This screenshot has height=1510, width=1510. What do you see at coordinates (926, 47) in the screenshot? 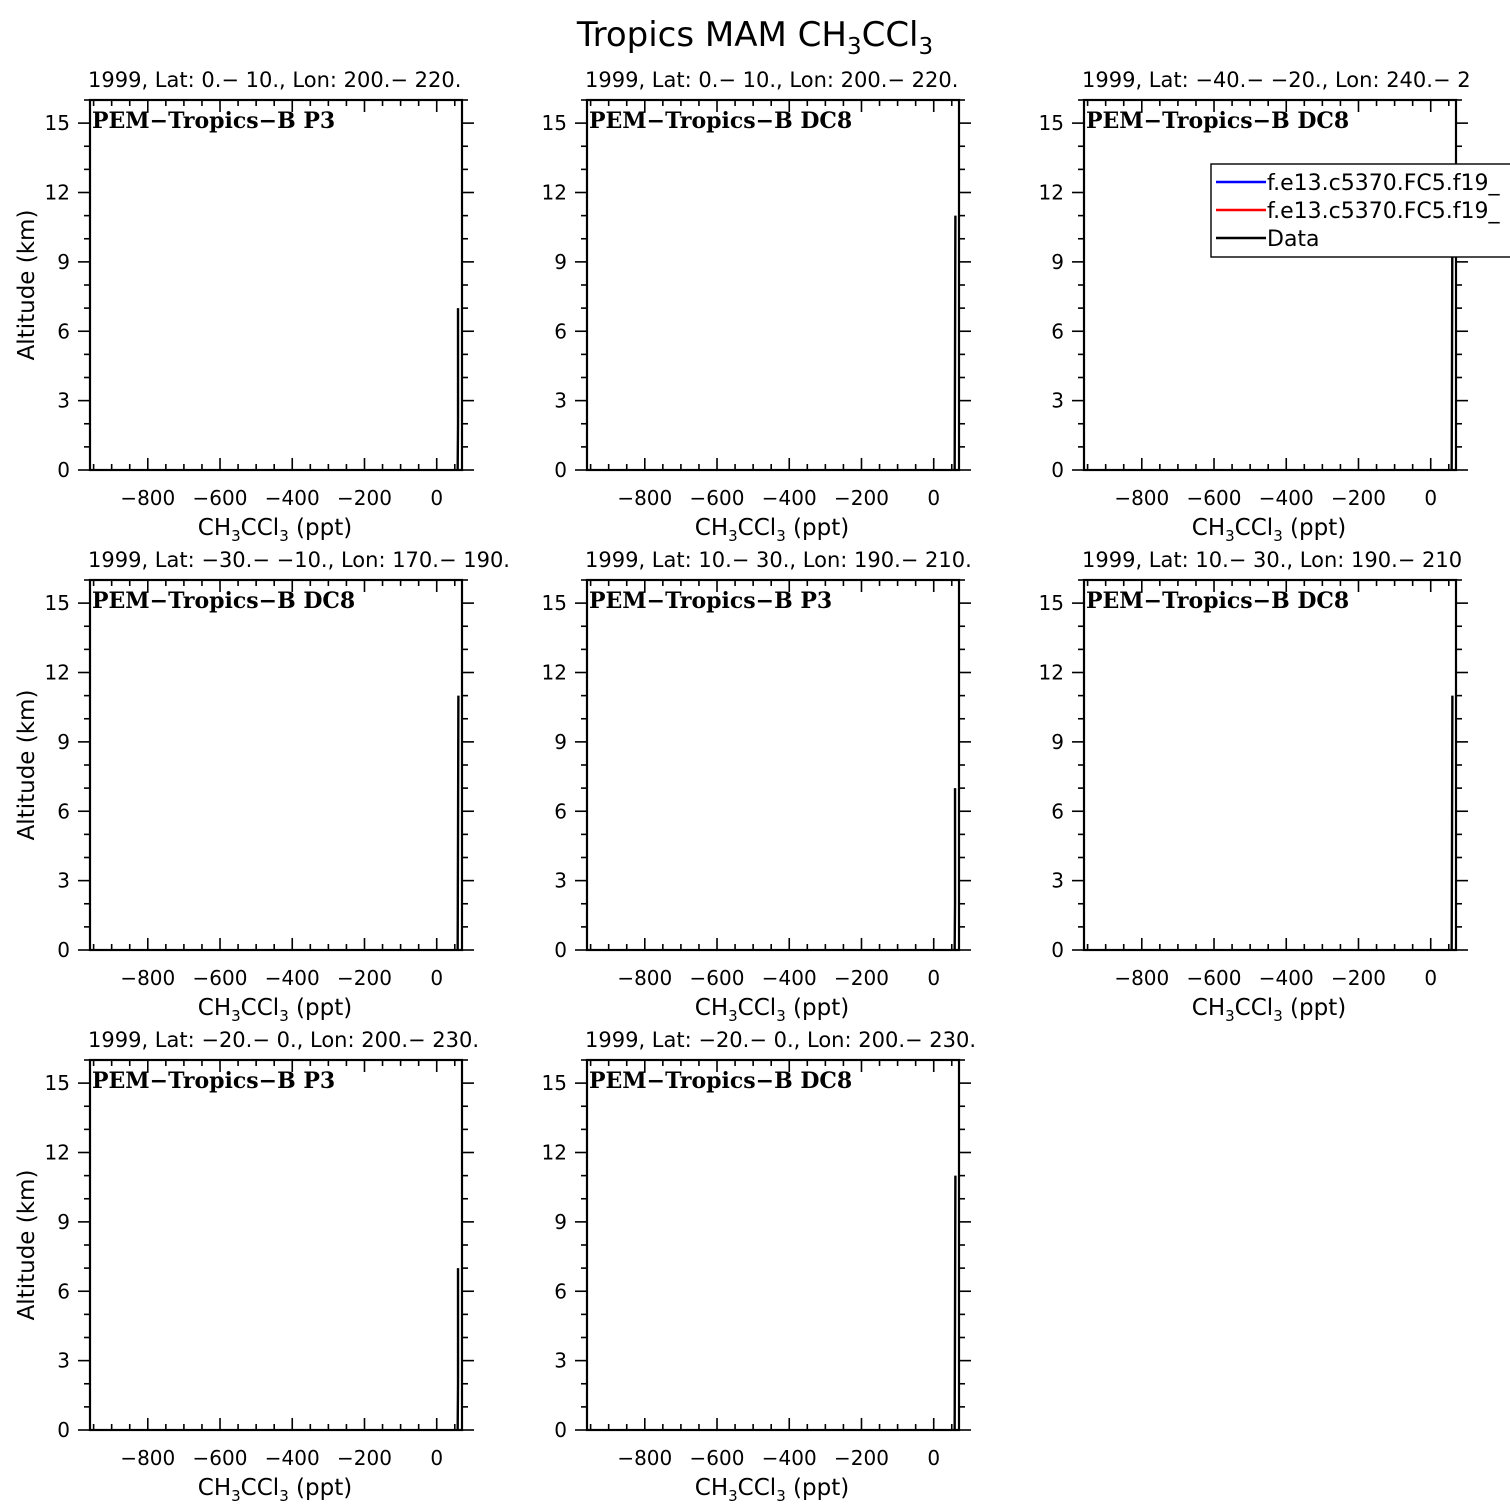
I see `figure-title-sub2: 3` at bounding box center [926, 47].